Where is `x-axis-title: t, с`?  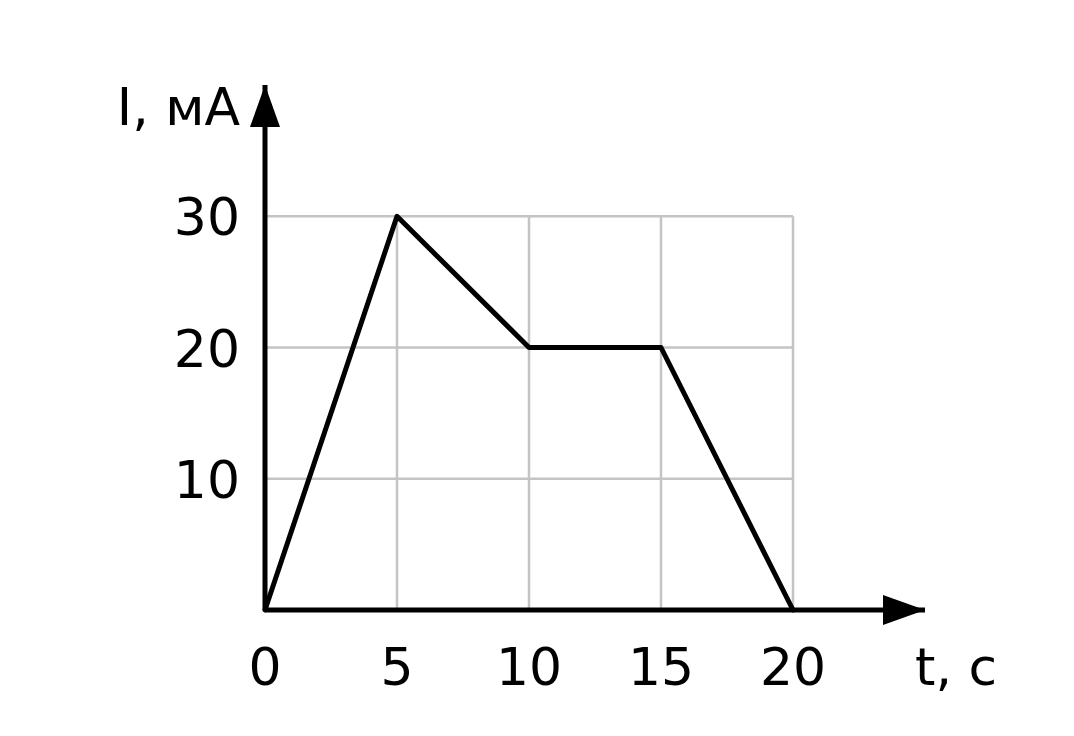
x-axis-title: t, с is located at coordinates (956, 667).